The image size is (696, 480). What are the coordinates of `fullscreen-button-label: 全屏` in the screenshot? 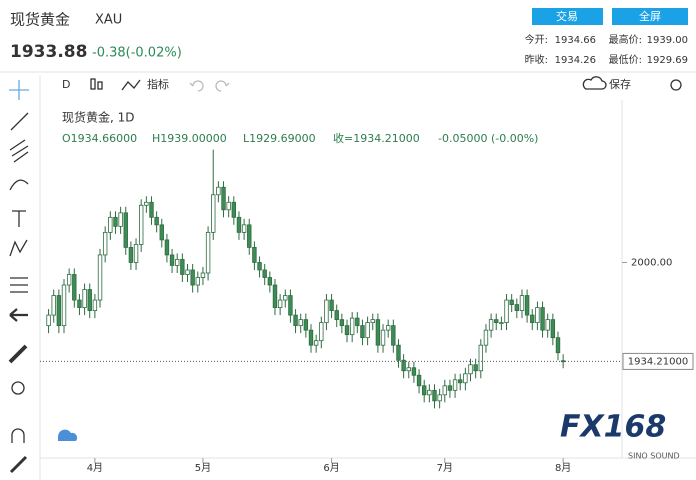 It's located at (650, 16).